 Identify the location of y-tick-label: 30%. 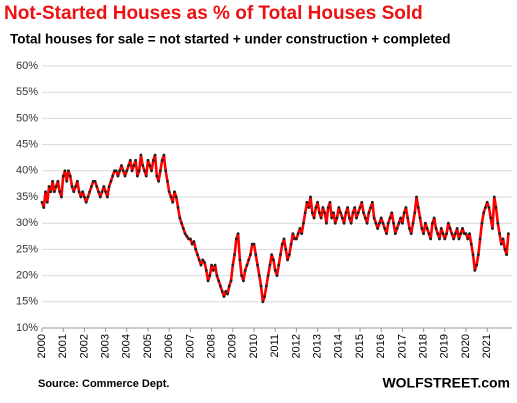
(27, 223).